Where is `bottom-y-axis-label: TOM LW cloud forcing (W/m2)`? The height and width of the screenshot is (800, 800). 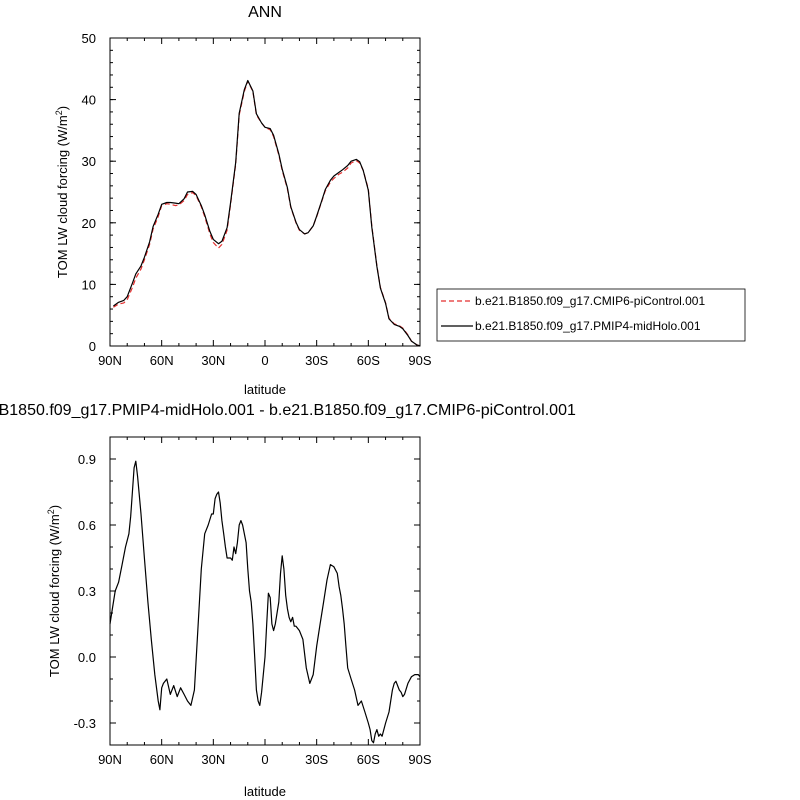 bottom-y-axis-label: TOM LW cloud forcing (W/m2) is located at coordinates (54, 591).